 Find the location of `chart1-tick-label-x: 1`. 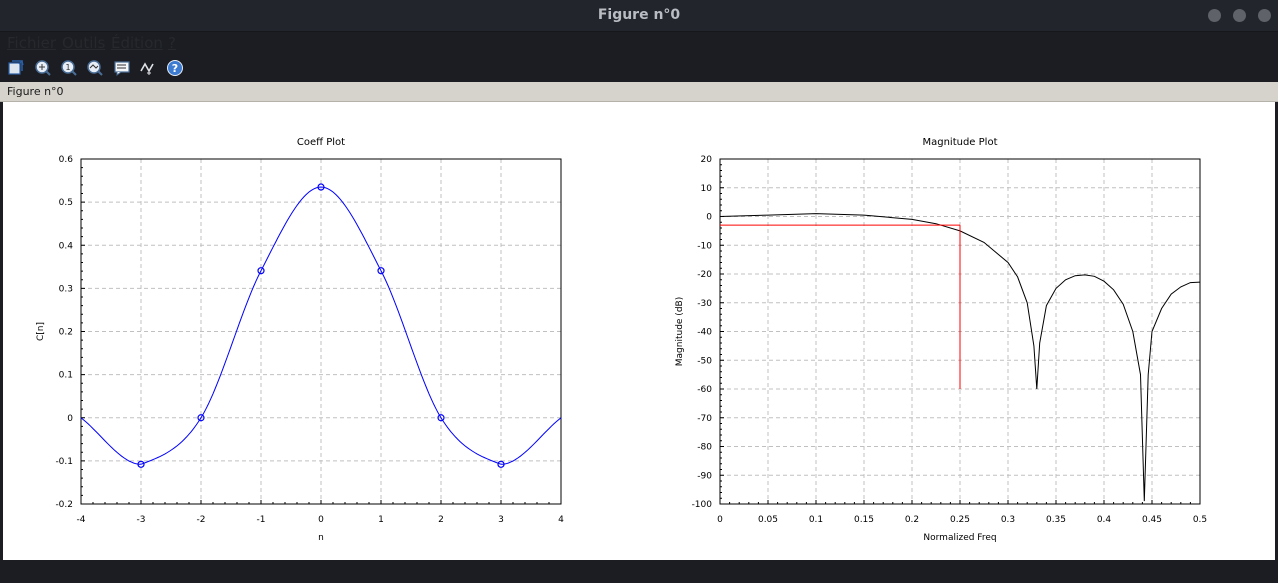

chart1-tick-label-x: 1 is located at coordinates (381, 520).